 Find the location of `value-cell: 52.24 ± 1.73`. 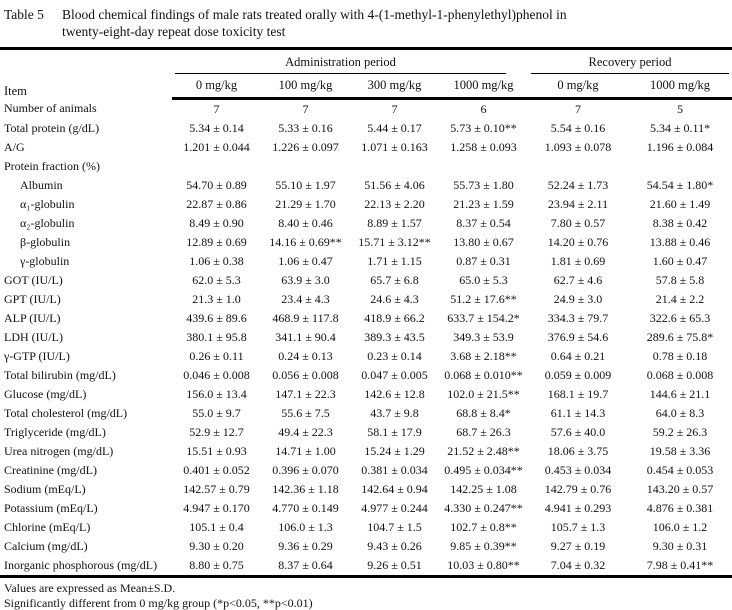

value-cell: 52.24 ± 1.73 is located at coordinates (578, 185).